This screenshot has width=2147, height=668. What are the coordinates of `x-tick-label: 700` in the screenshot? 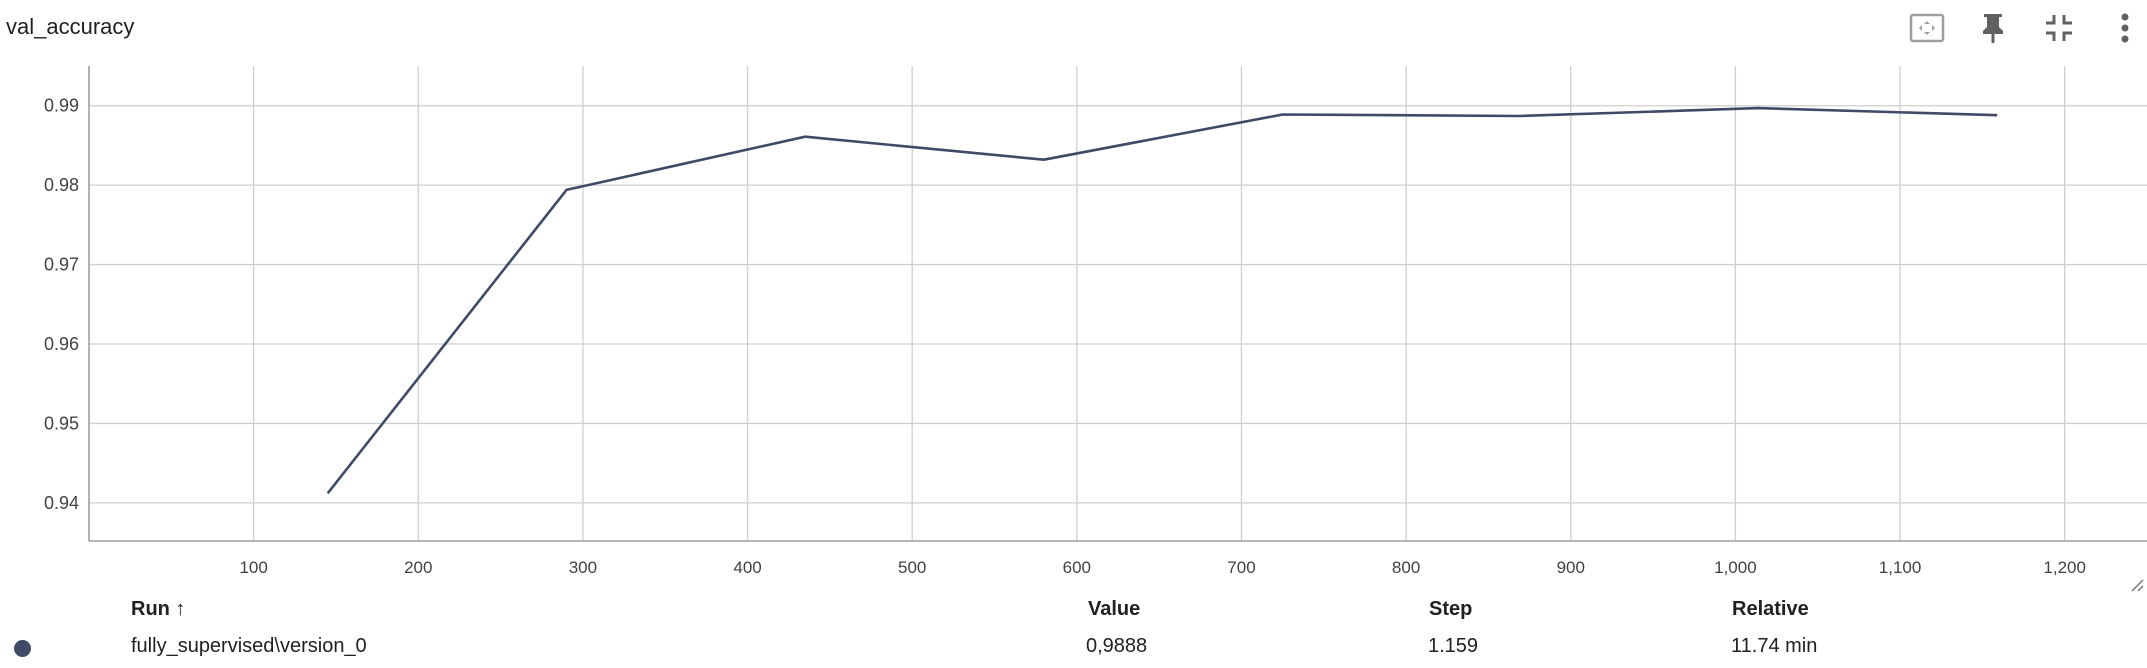 It's located at (1241, 567).